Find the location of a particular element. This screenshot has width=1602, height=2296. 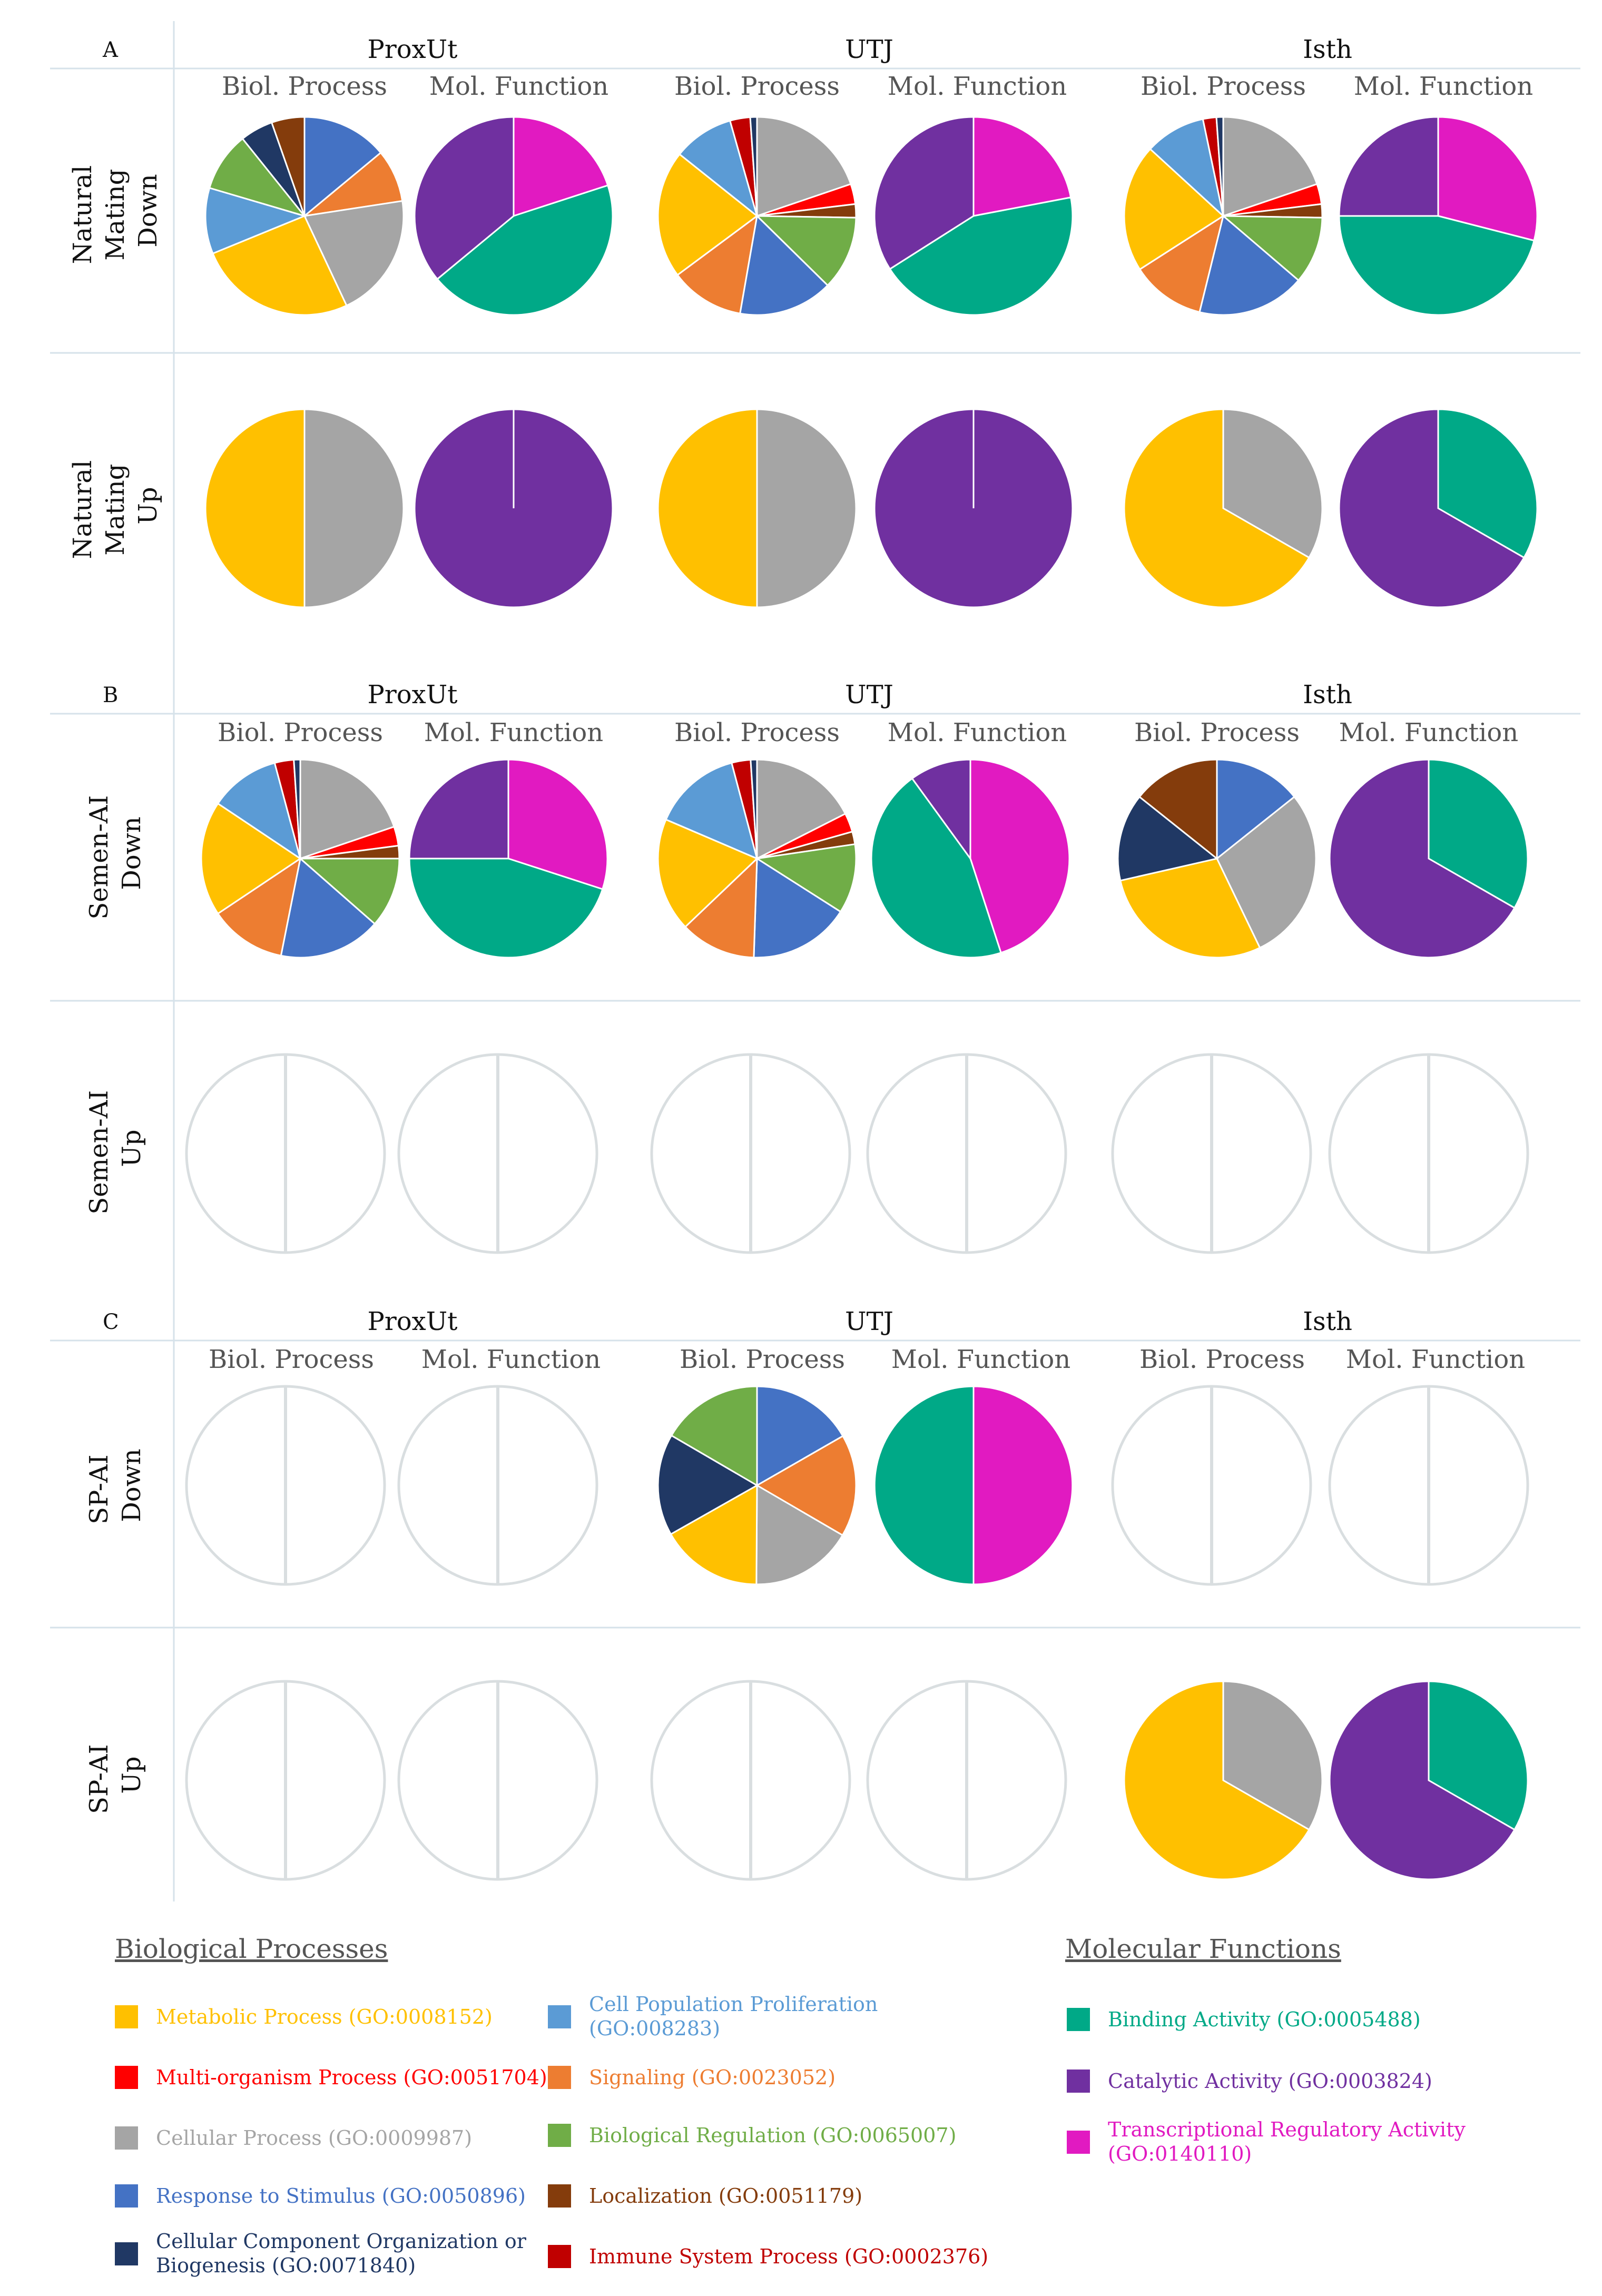

legend-swatch-immune is located at coordinates (560, 2256).